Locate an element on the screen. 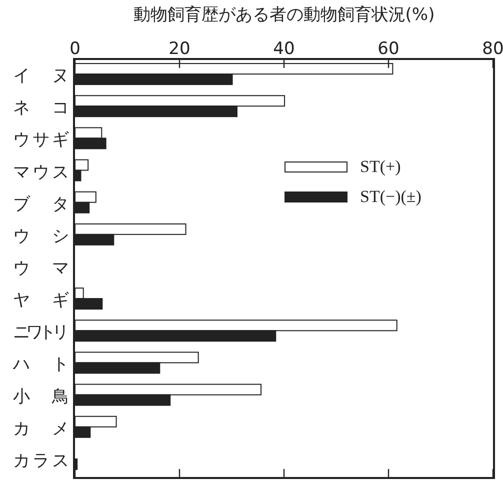  y-tick-label: カラス is located at coordinates (41, 460).